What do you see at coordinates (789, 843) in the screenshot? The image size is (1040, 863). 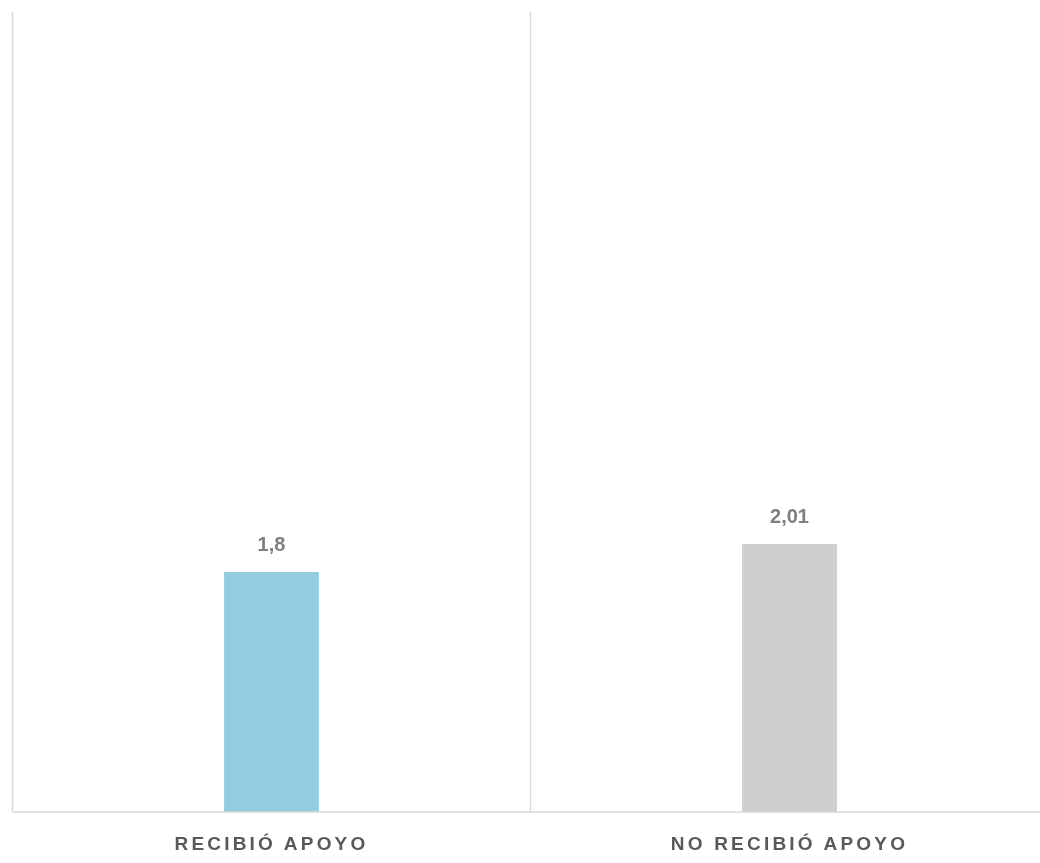 I see `x-tick-label: NO RECIBIÓ APOYO` at bounding box center [789, 843].